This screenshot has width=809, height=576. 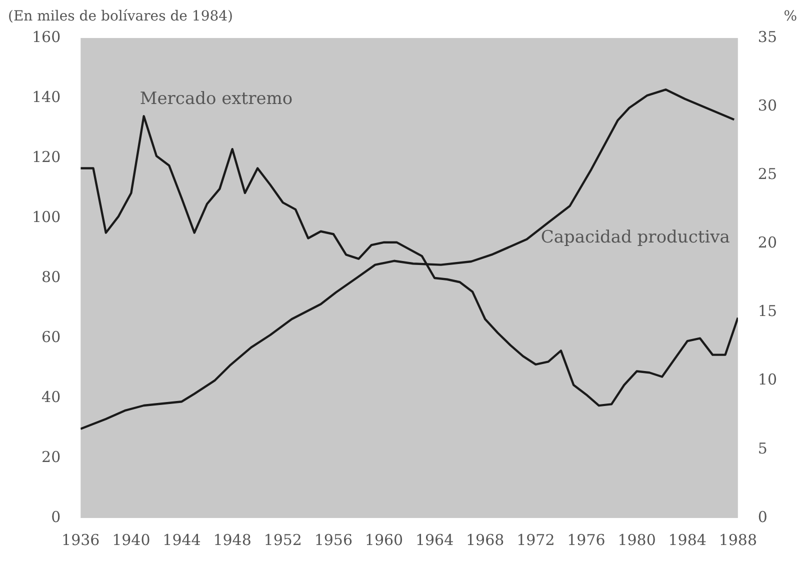 What do you see at coordinates (51, 337) in the screenshot?
I see `y-tick-label: 60` at bounding box center [51, 337].